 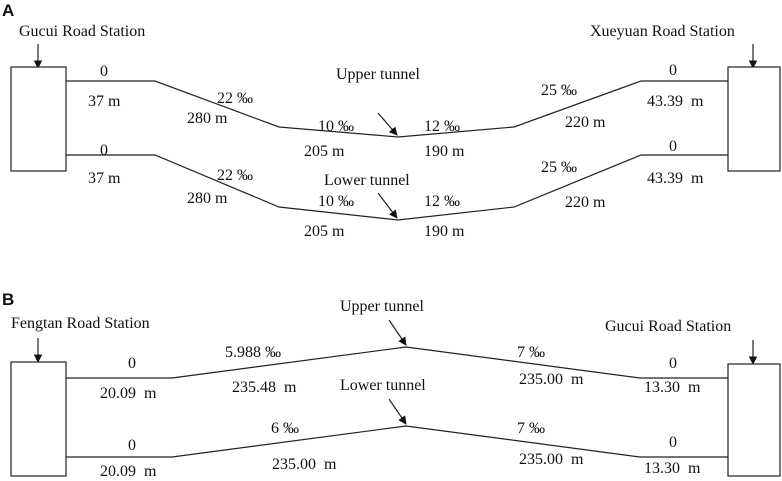 I want to click on panel-b-lower-seg4-grade: 0, so click(x=673, y=442).